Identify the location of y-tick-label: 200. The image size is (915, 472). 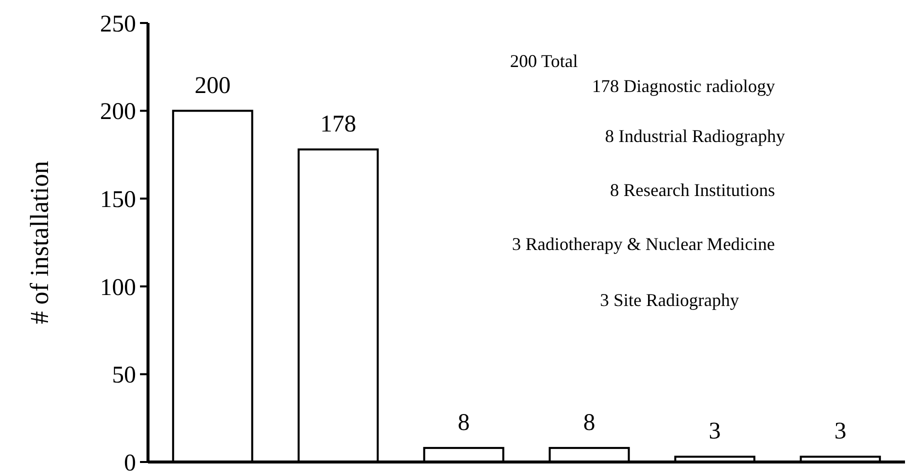
(118, 112).